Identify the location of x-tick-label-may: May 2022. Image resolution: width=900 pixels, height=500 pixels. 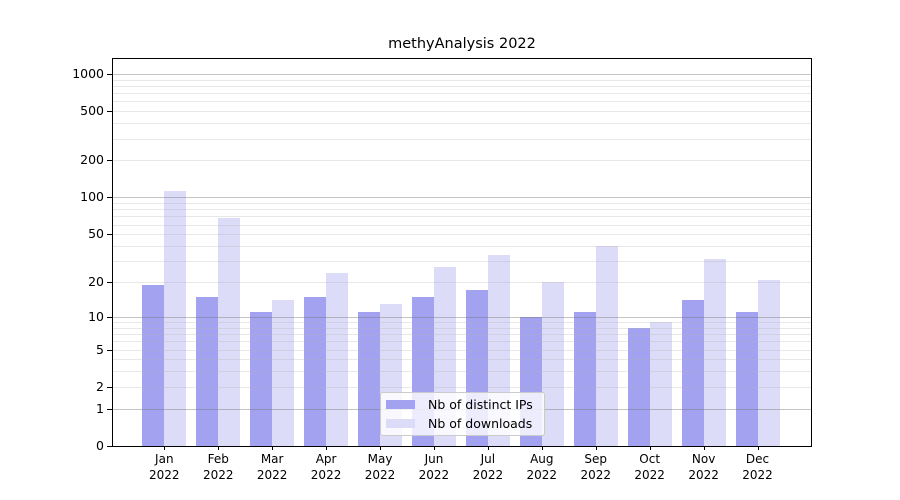
(380, 467).